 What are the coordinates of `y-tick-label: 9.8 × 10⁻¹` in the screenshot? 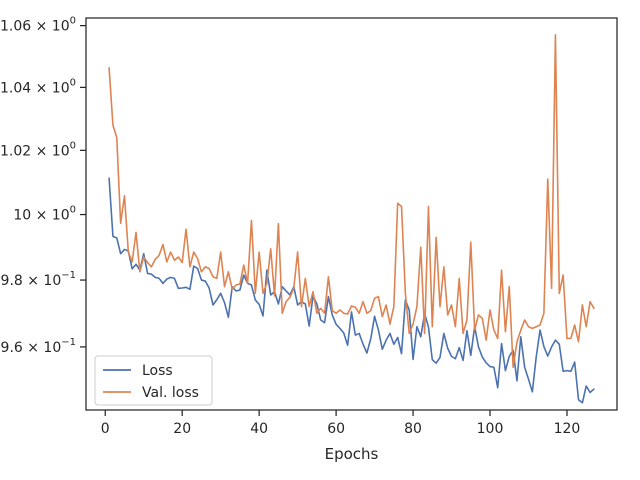 It's located at (38, 279).